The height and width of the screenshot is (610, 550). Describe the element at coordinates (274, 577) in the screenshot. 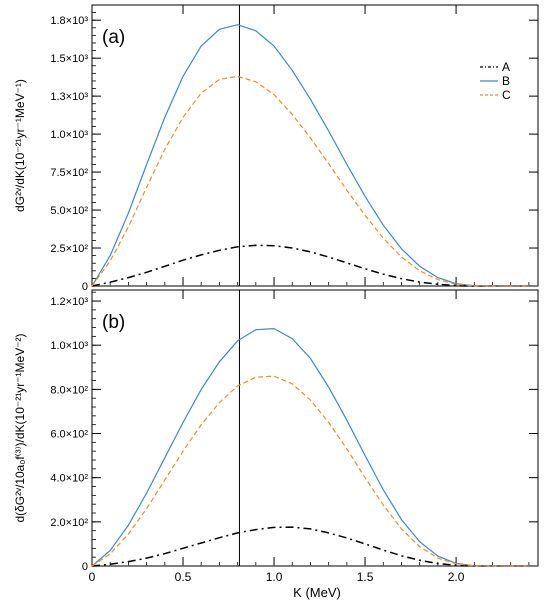

I see `x-tick-label: 1.0` at that location.